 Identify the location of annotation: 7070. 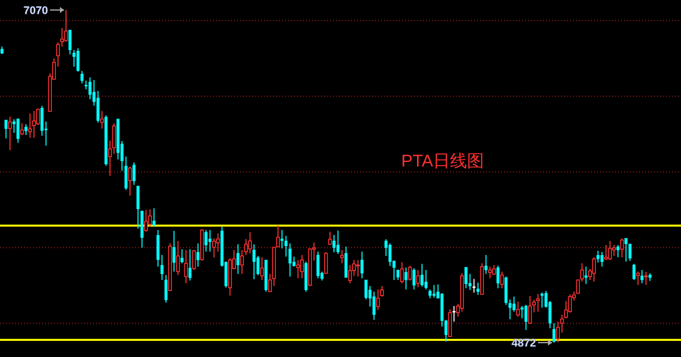
(36, 11).